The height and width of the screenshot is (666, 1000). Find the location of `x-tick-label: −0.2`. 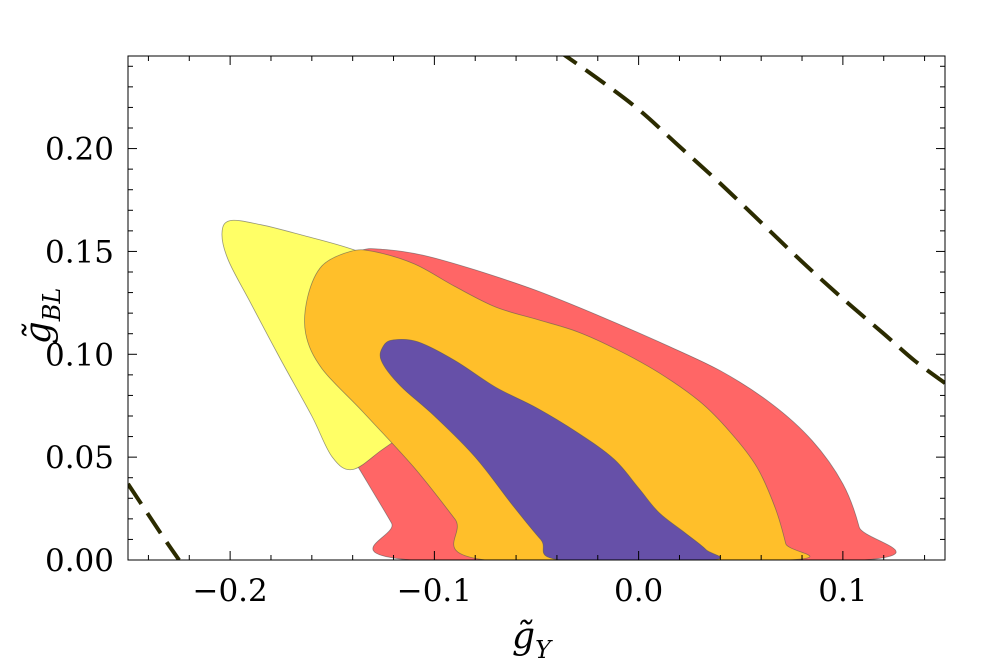

x-tick-label: −0.2 is located at coordinates (229, 591).